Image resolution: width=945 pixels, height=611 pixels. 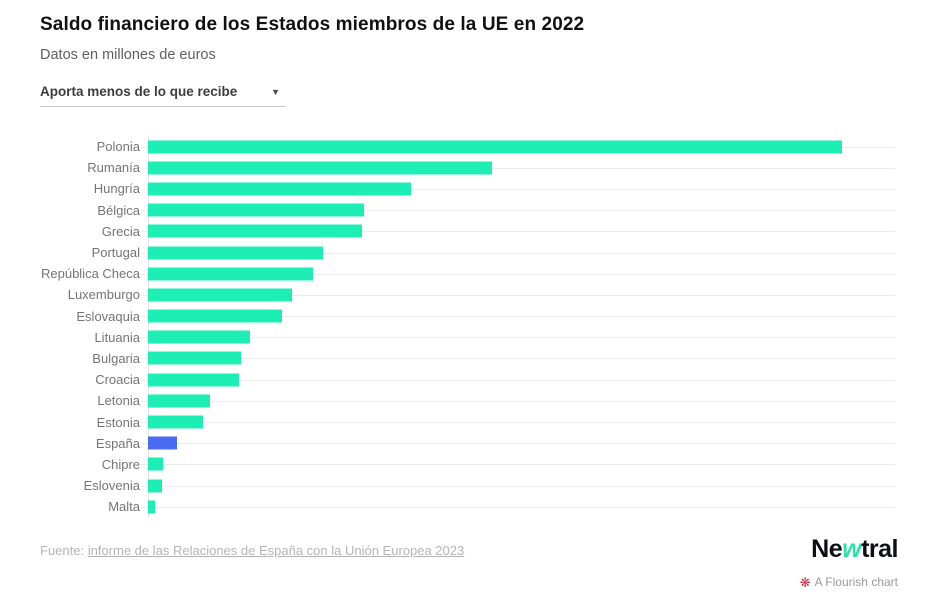 I want to click on chart-row: Eslovaquia, so click(x=467, y=316).